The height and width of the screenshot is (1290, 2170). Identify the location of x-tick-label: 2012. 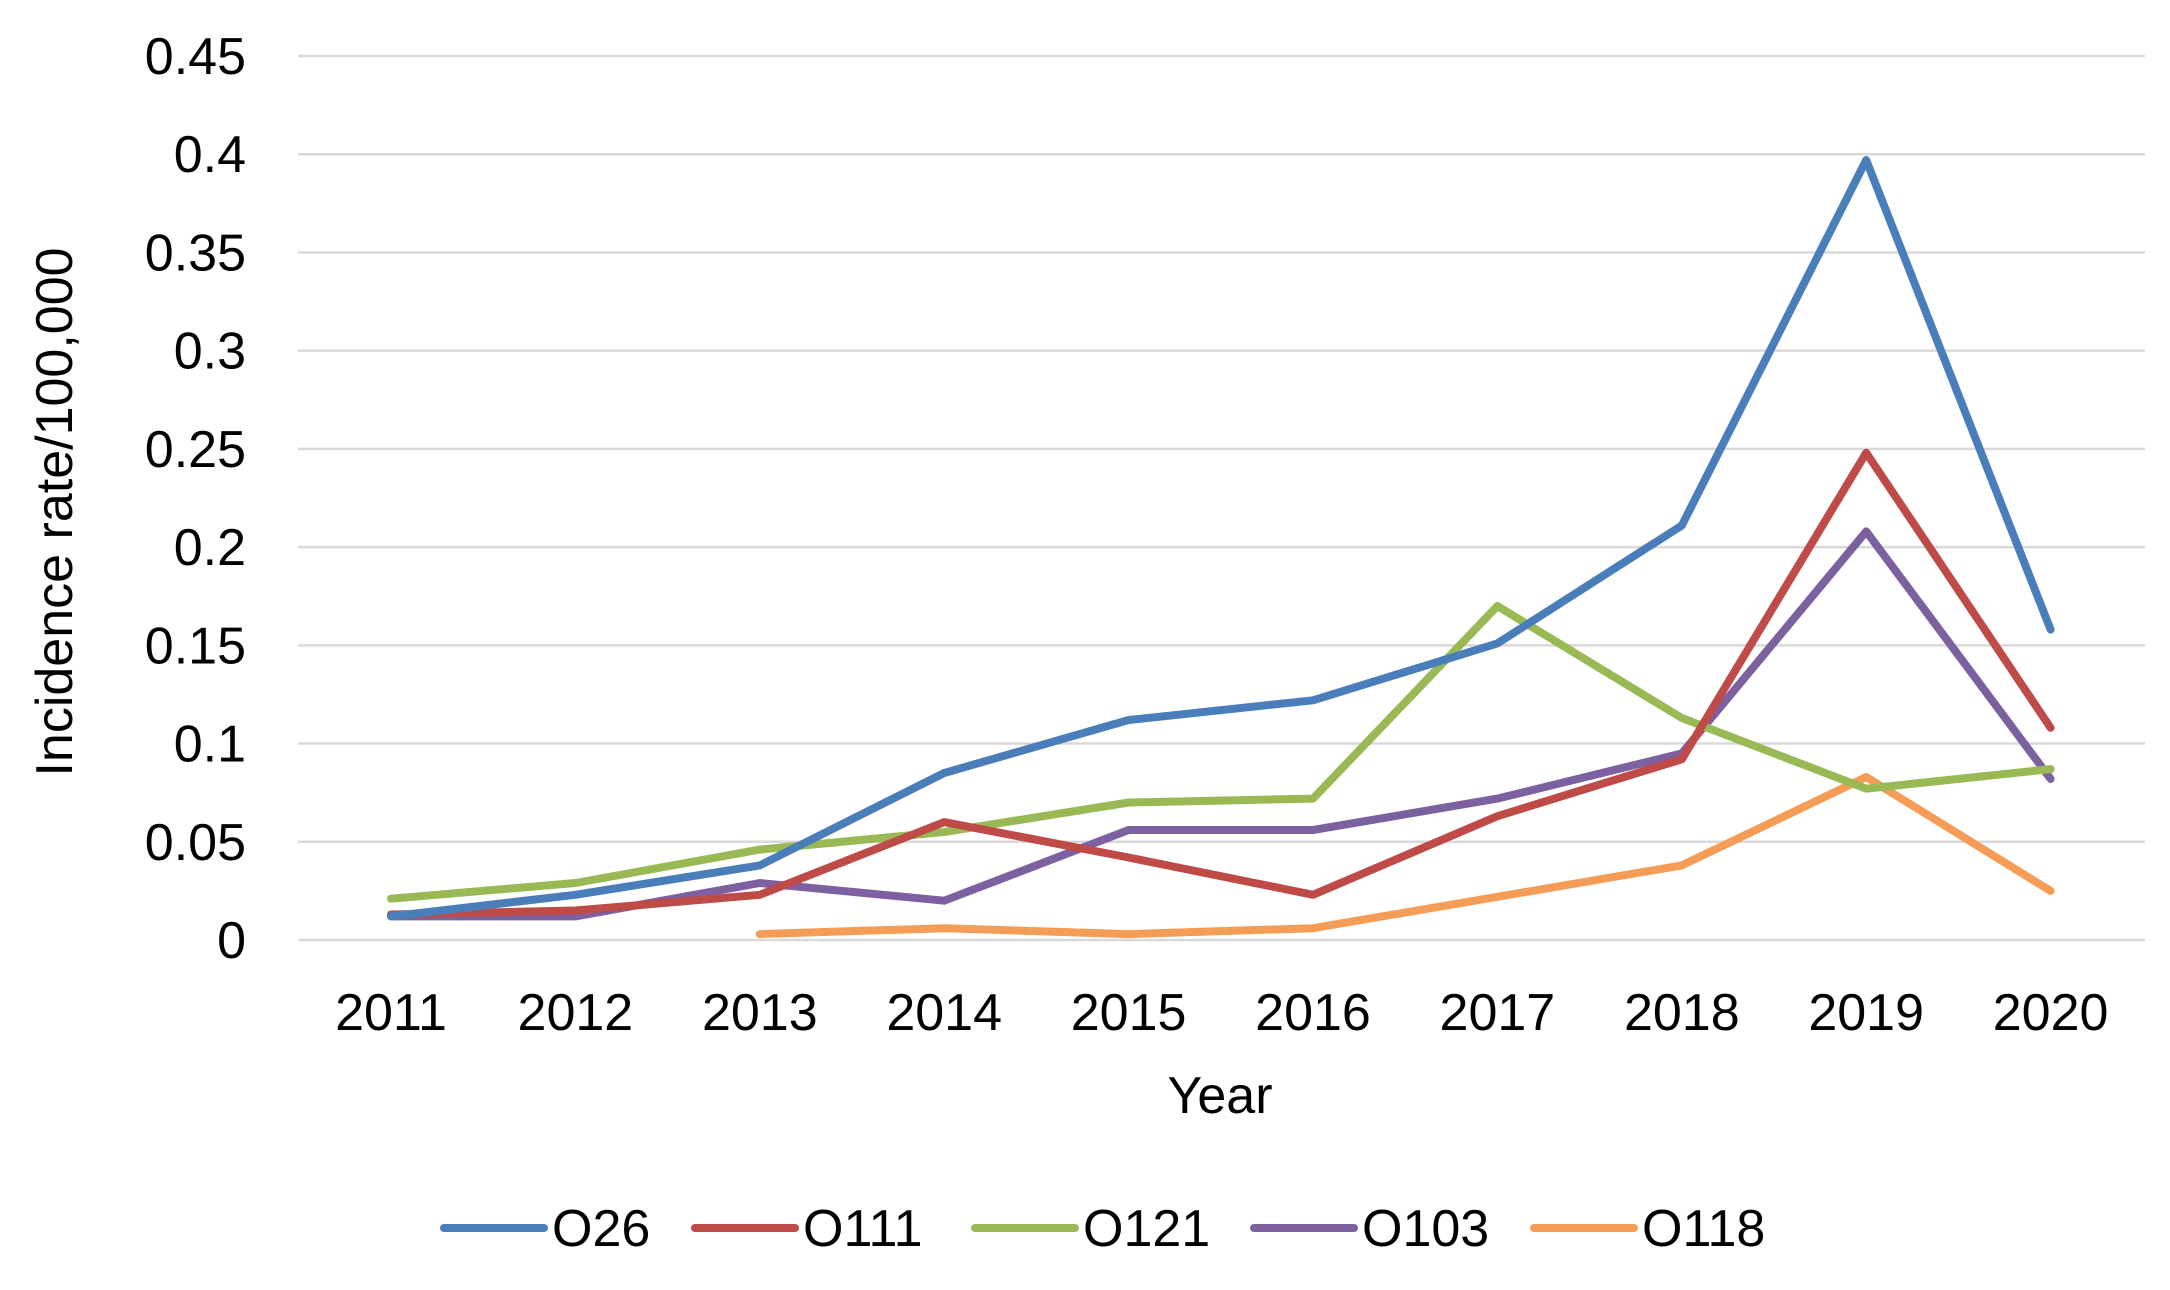
(576, 1013).